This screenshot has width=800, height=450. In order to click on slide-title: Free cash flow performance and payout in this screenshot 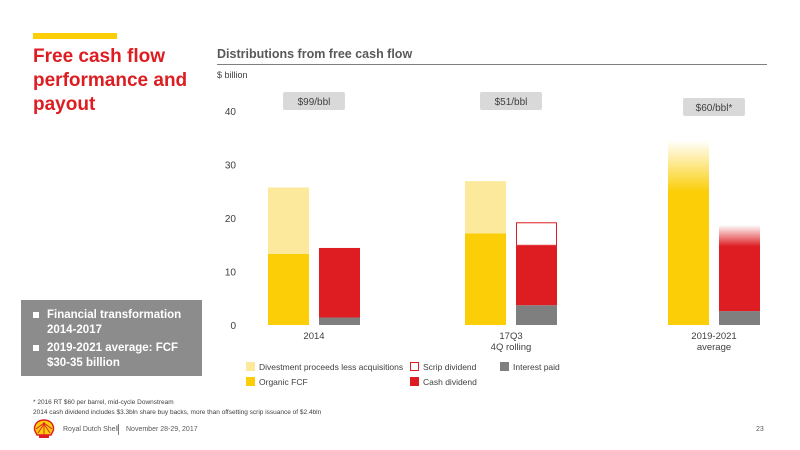, I will do `click(120, 81)`.